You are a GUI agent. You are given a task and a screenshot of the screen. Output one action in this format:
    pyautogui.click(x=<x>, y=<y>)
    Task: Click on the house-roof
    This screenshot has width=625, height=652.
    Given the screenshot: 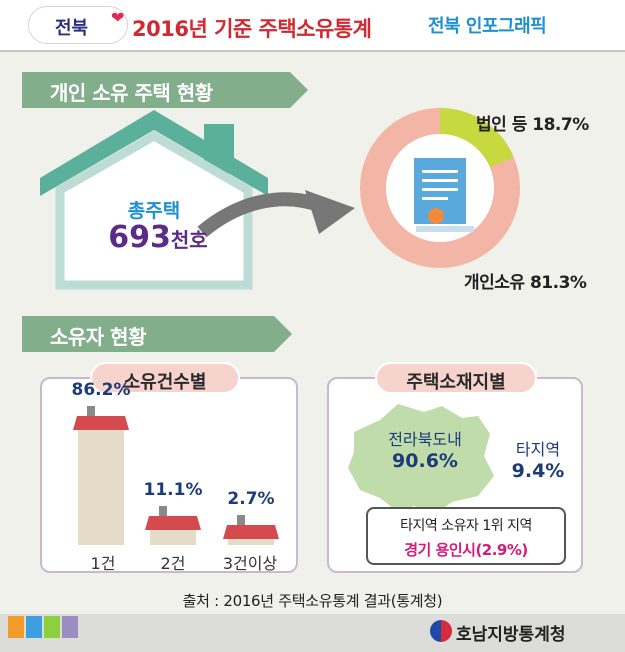 What is the action you would take?
    pyautogui.click(x=154, y=153)
    